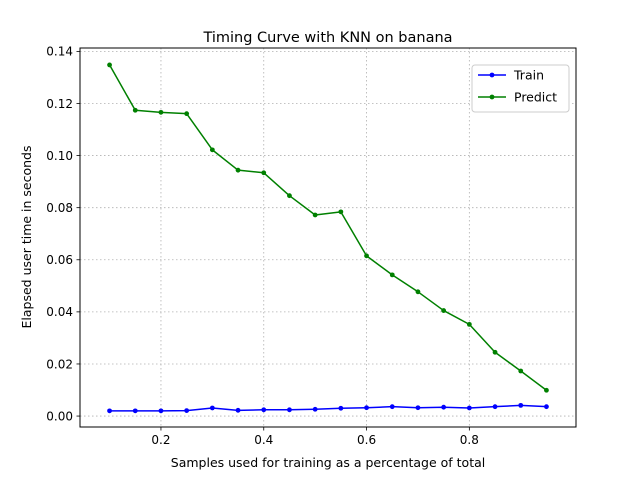 The image size is (640, 480). I want to click on chart-title: Timing Curve with KNN on banana, so click(327, 38).